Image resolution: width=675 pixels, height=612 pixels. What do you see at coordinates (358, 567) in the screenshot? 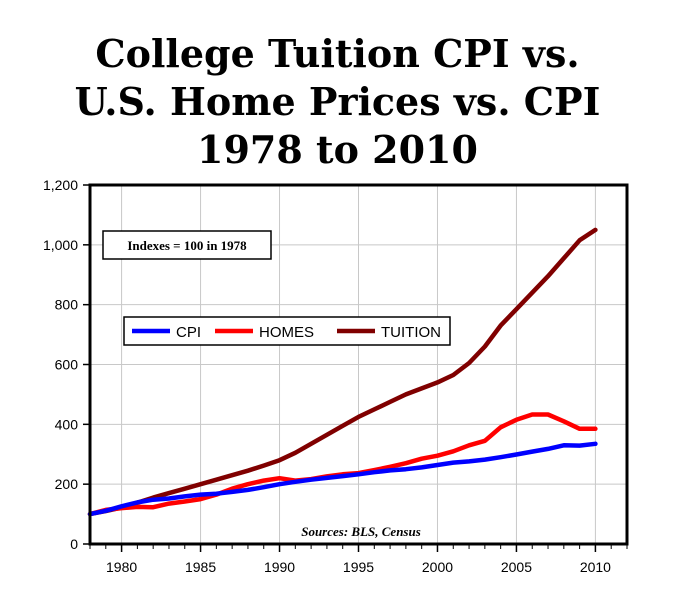
I see `x-tick-label: 1995` at bounding box center [358, 567].